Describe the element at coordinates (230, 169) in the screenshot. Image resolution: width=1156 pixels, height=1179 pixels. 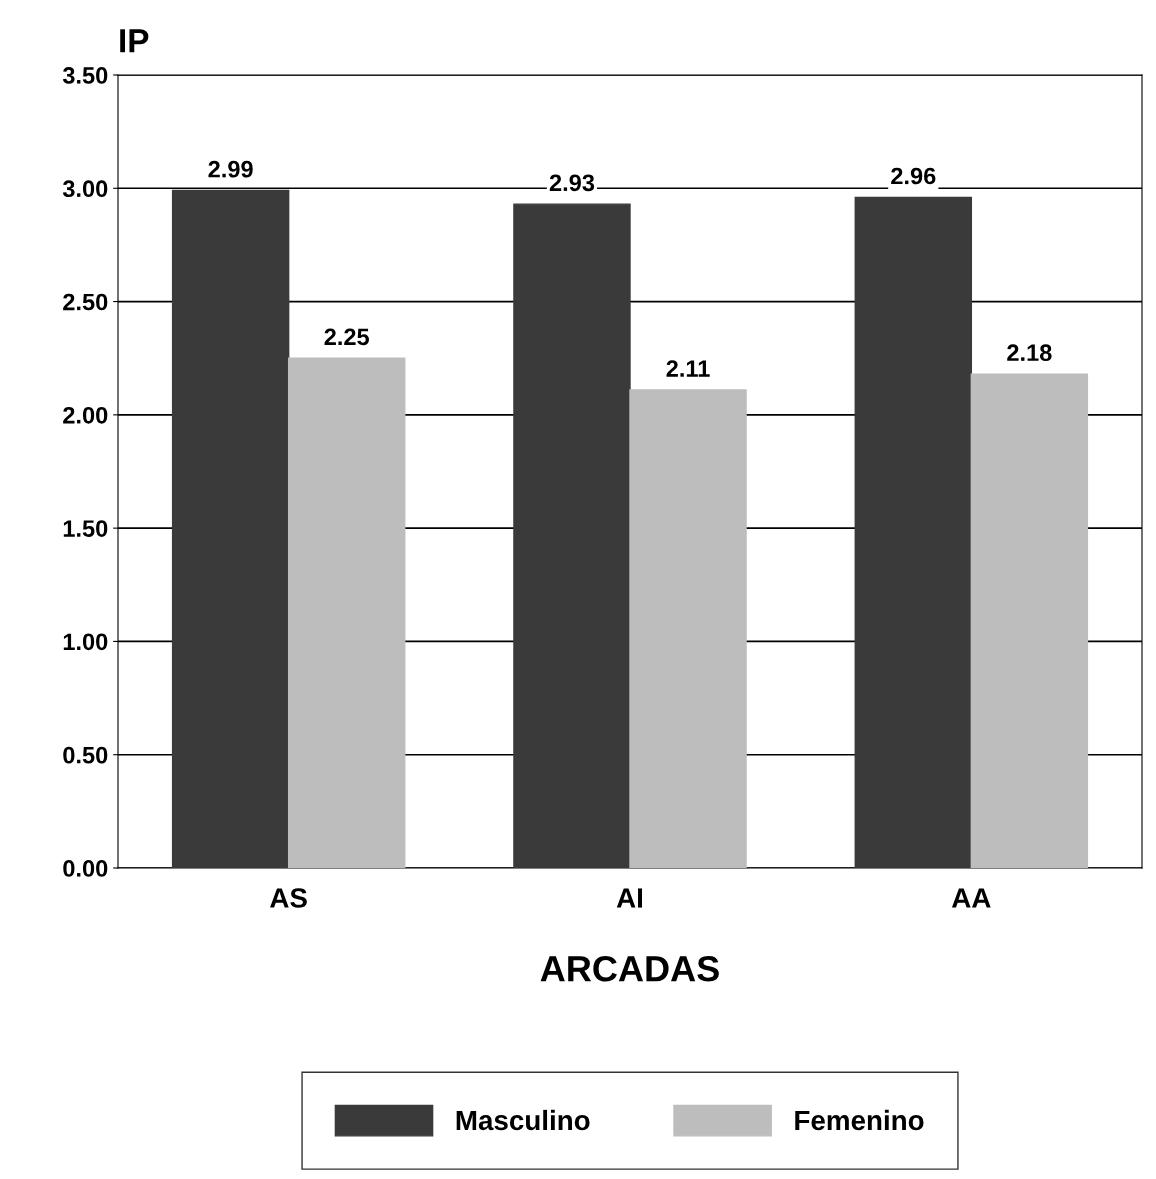
I see `data-label: 2.99` at that location.